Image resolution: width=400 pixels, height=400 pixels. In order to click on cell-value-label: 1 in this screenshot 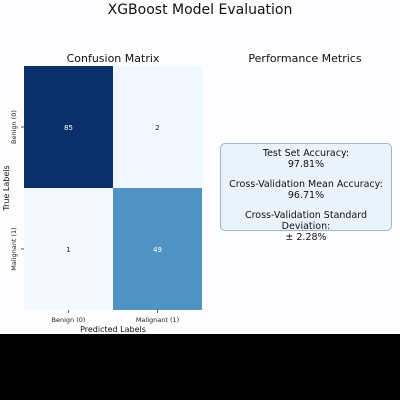, I will do `click(68, 250)`.